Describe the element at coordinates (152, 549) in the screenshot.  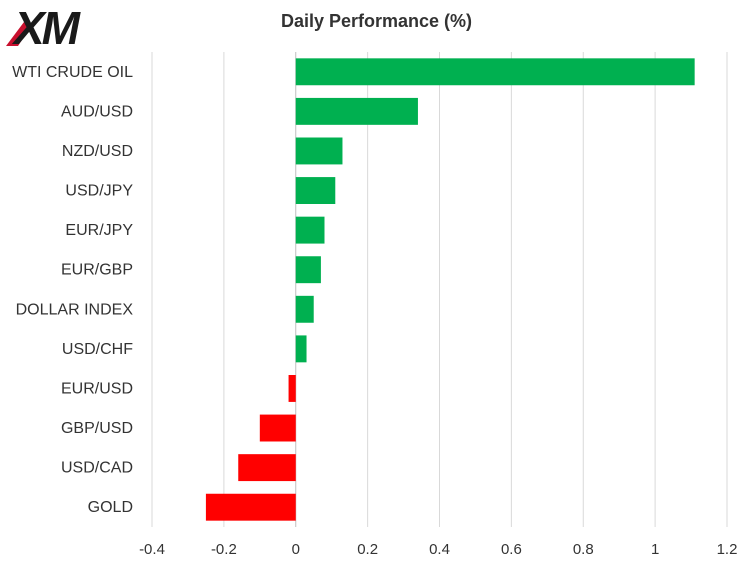
I see `x-tick-label: -0.4` at that location.